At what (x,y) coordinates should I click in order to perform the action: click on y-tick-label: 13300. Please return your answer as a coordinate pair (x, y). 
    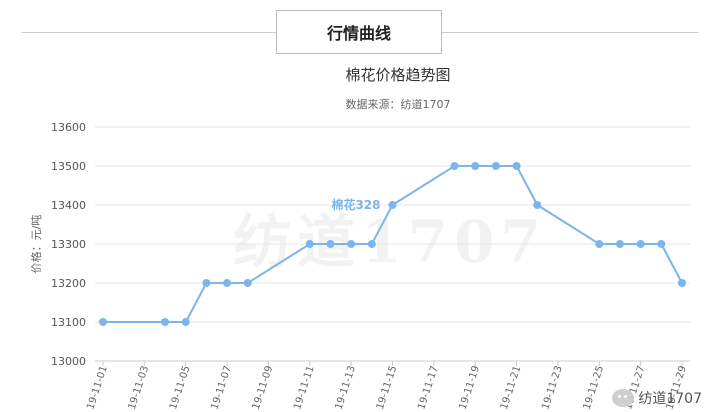
    Looking at the image, I should click on (68, 244).